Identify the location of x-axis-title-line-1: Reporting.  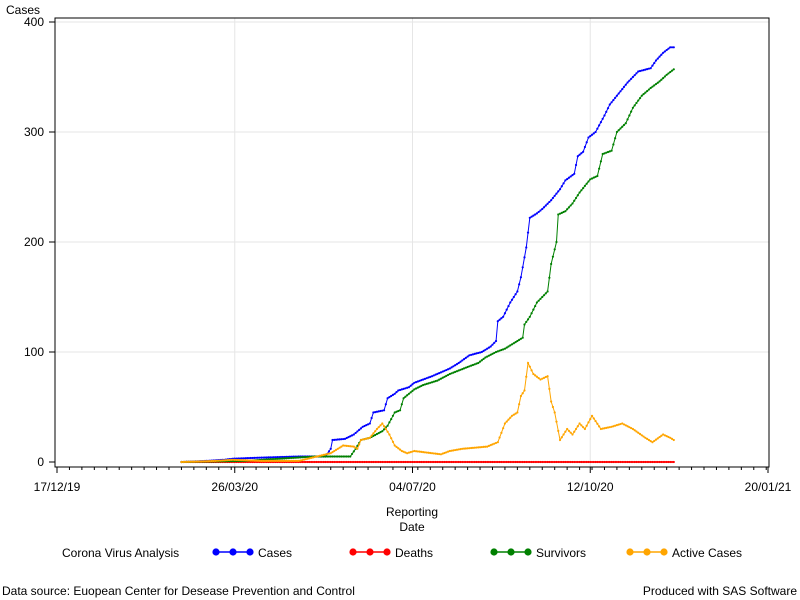
(412, 512).